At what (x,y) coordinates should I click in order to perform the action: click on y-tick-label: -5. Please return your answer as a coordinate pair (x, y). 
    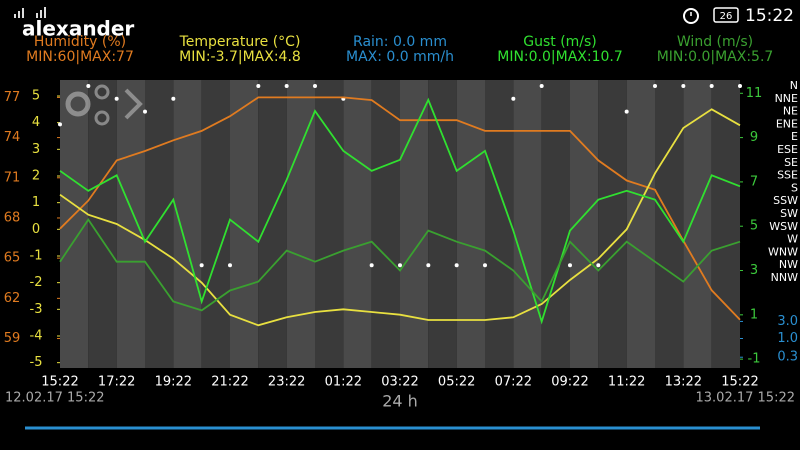
    Looking at the image, I should click on (36, 362).